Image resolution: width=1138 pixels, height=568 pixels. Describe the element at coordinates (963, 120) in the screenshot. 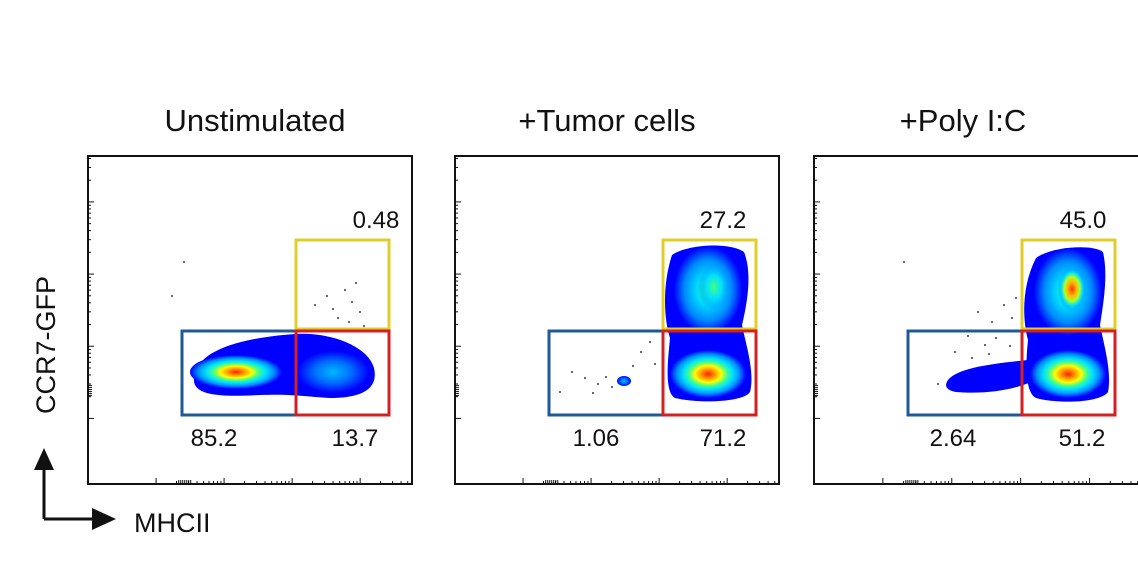

I see `panel-title: +Poly I:C` at that location.